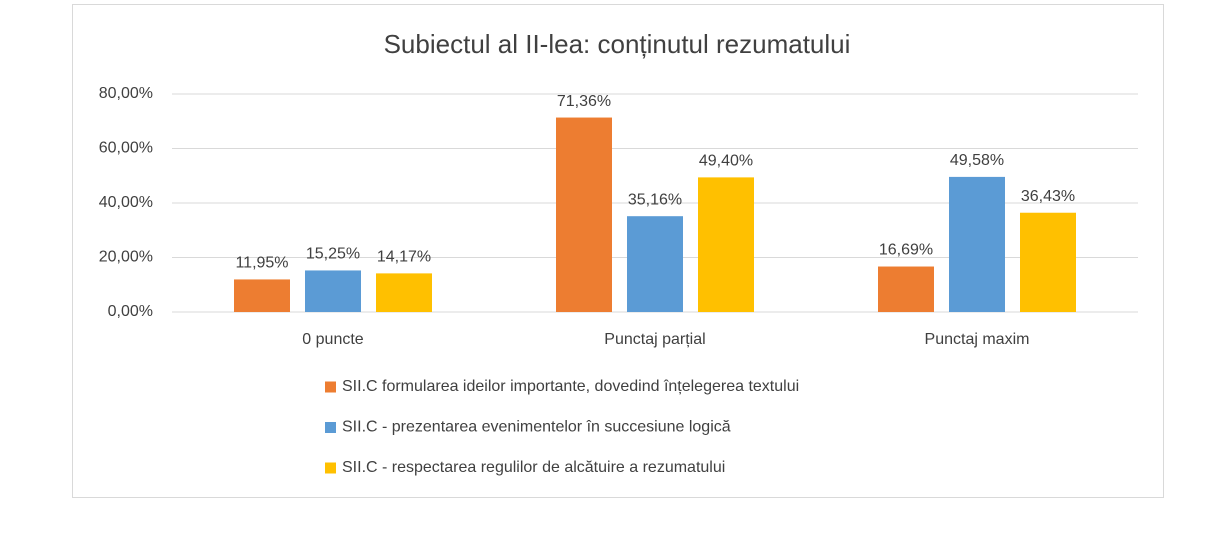 This screenshot has height=541, width=1213. What do you see at coordinates (261, 263) in the screenshot?
I see `data-label: 11,95%` at bounding box center [261, 263].